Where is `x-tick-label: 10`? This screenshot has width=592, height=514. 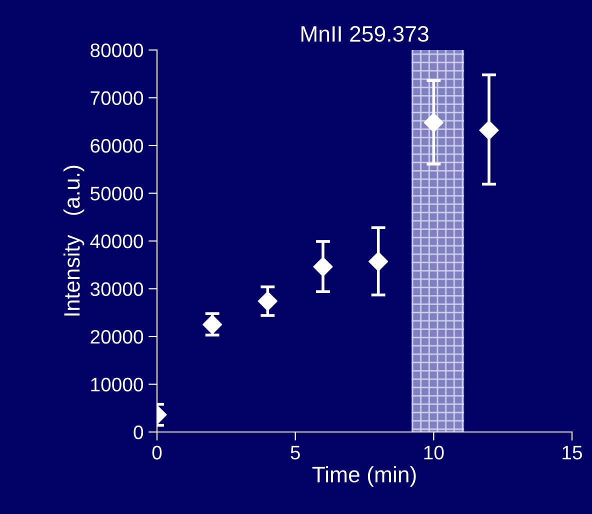
x-tick-label: 10 is located at coordinates (434, 453).